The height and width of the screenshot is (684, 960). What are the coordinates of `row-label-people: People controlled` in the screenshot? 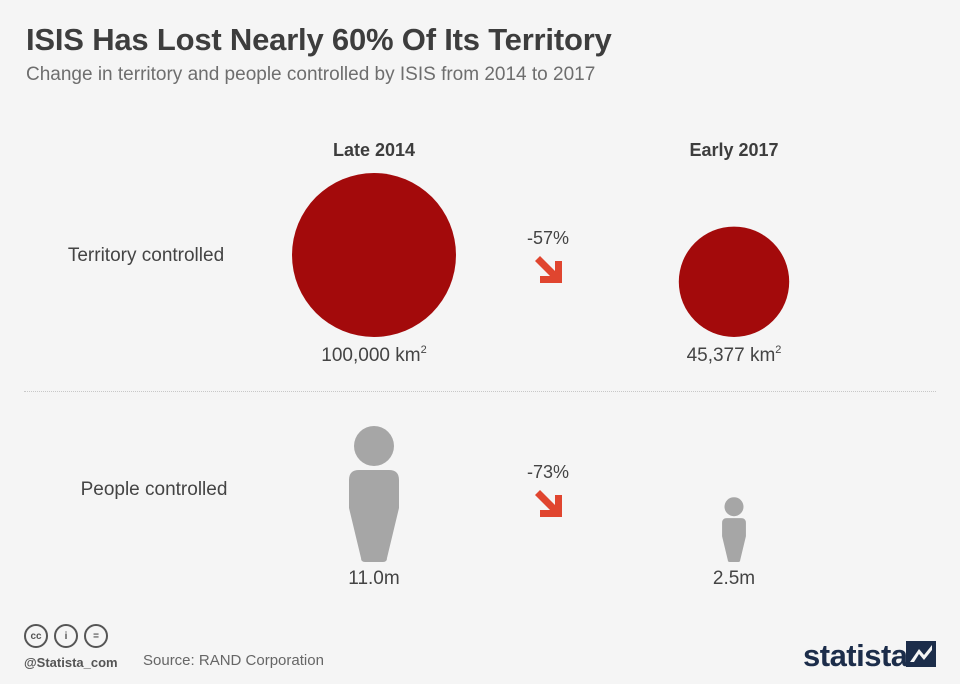 It's located at (154, 489).